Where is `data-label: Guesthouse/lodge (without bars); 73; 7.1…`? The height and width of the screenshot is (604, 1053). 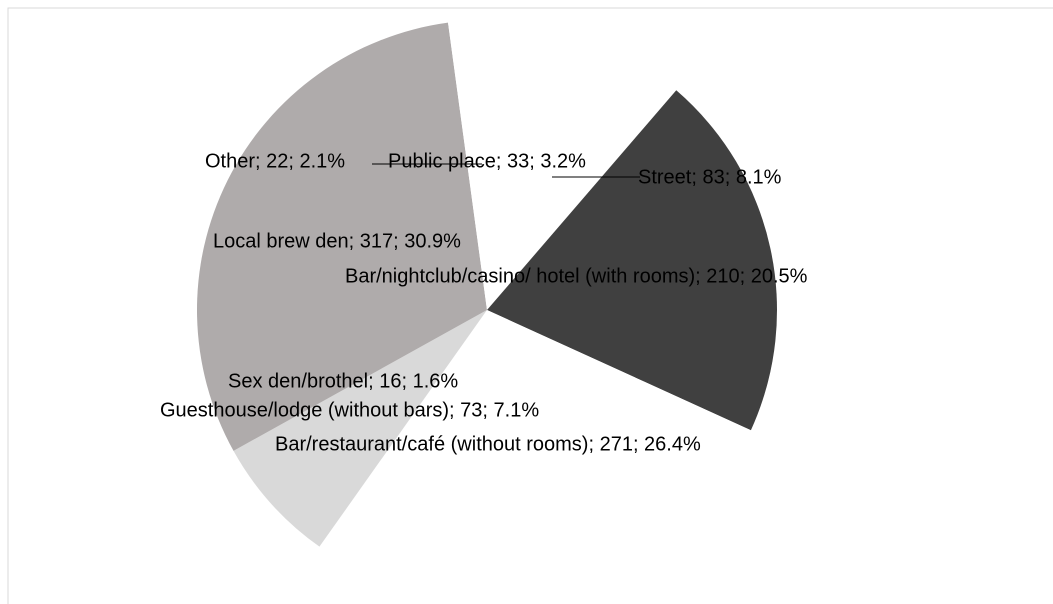 data-label: Guesthouse/lodge (without bars); 73; 7.1… is located at coordinates (349, 410).